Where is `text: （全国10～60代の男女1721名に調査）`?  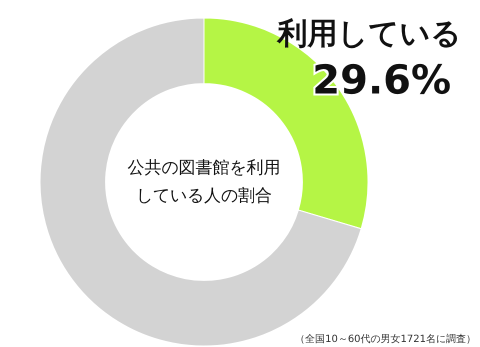 text: （全国10～60代の男女1721名に調査） is located at coordinates (385, 339).